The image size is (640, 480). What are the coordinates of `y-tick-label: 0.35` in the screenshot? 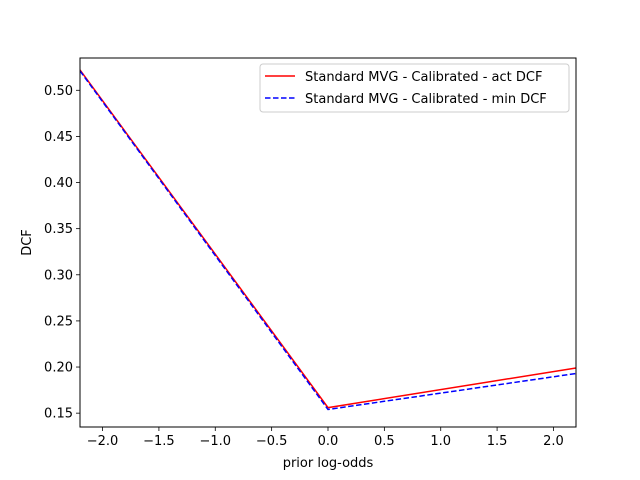 It's located at (58, 229).